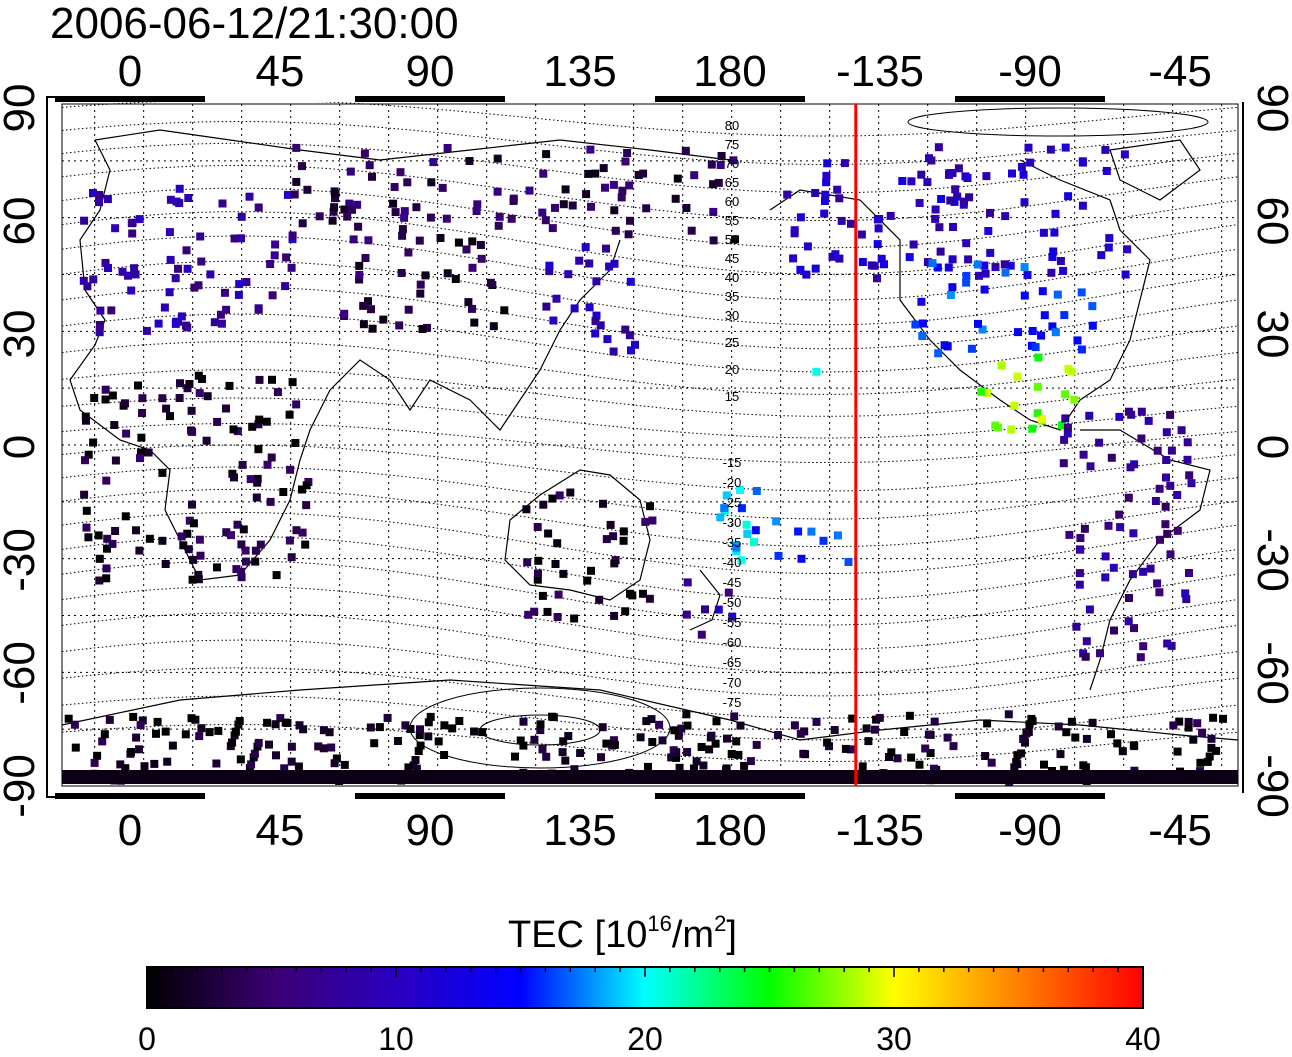 This screenshot has width=1292, height=1057. What do you see at coordinates (1270, 334) in the screenshot?
I see `lat-label-right: 30` at bounding box center [1270, 334].